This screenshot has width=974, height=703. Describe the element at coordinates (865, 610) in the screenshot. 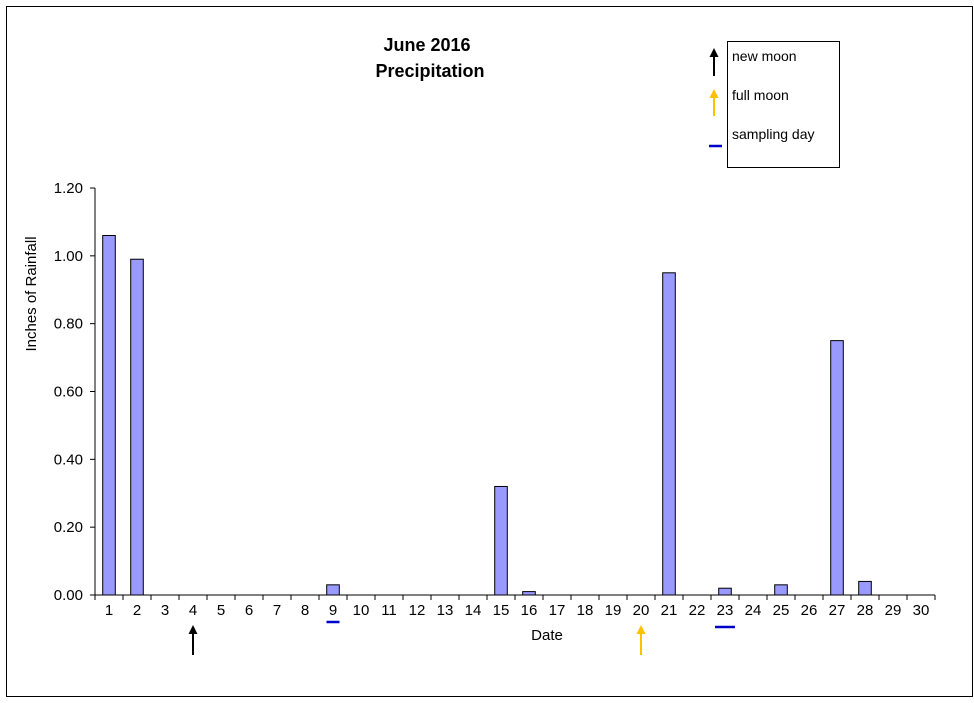

I see `x-tick-label: 28` at that location.